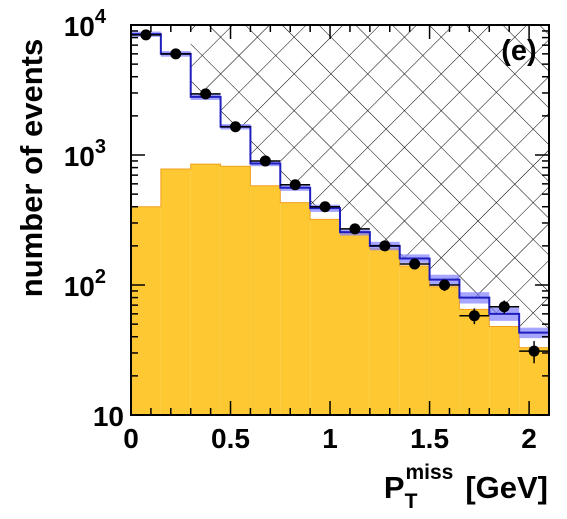  I want to click on y-tick-label: 10², so click(85, 284).